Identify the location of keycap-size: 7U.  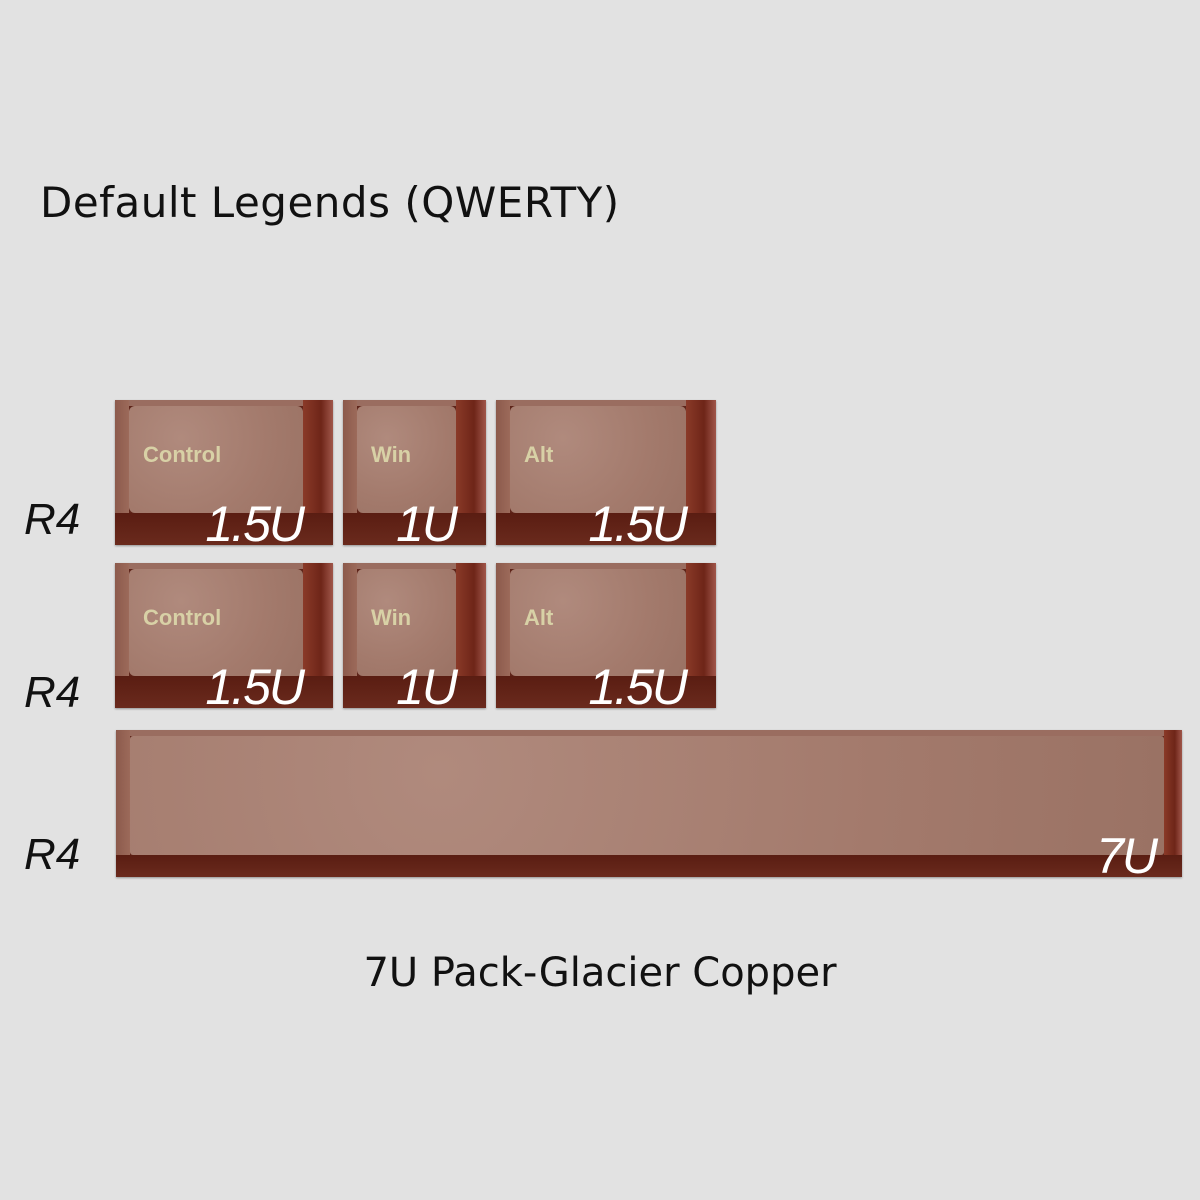
(1127, 852).